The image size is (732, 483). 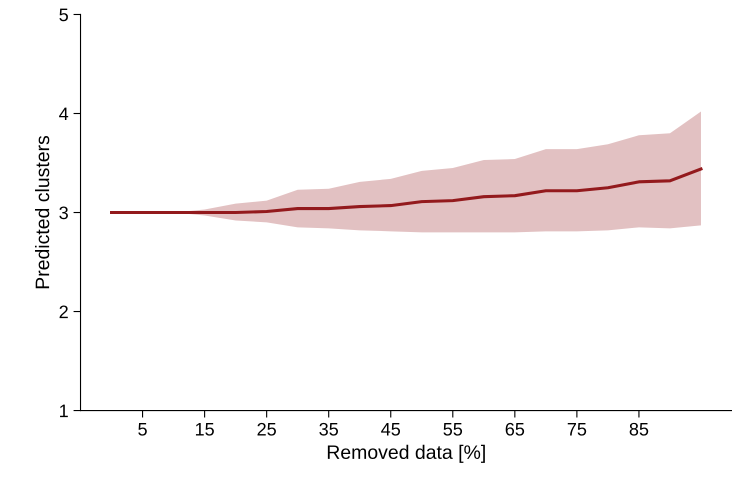 I want to click on line-series, so click(x=406, y=190).